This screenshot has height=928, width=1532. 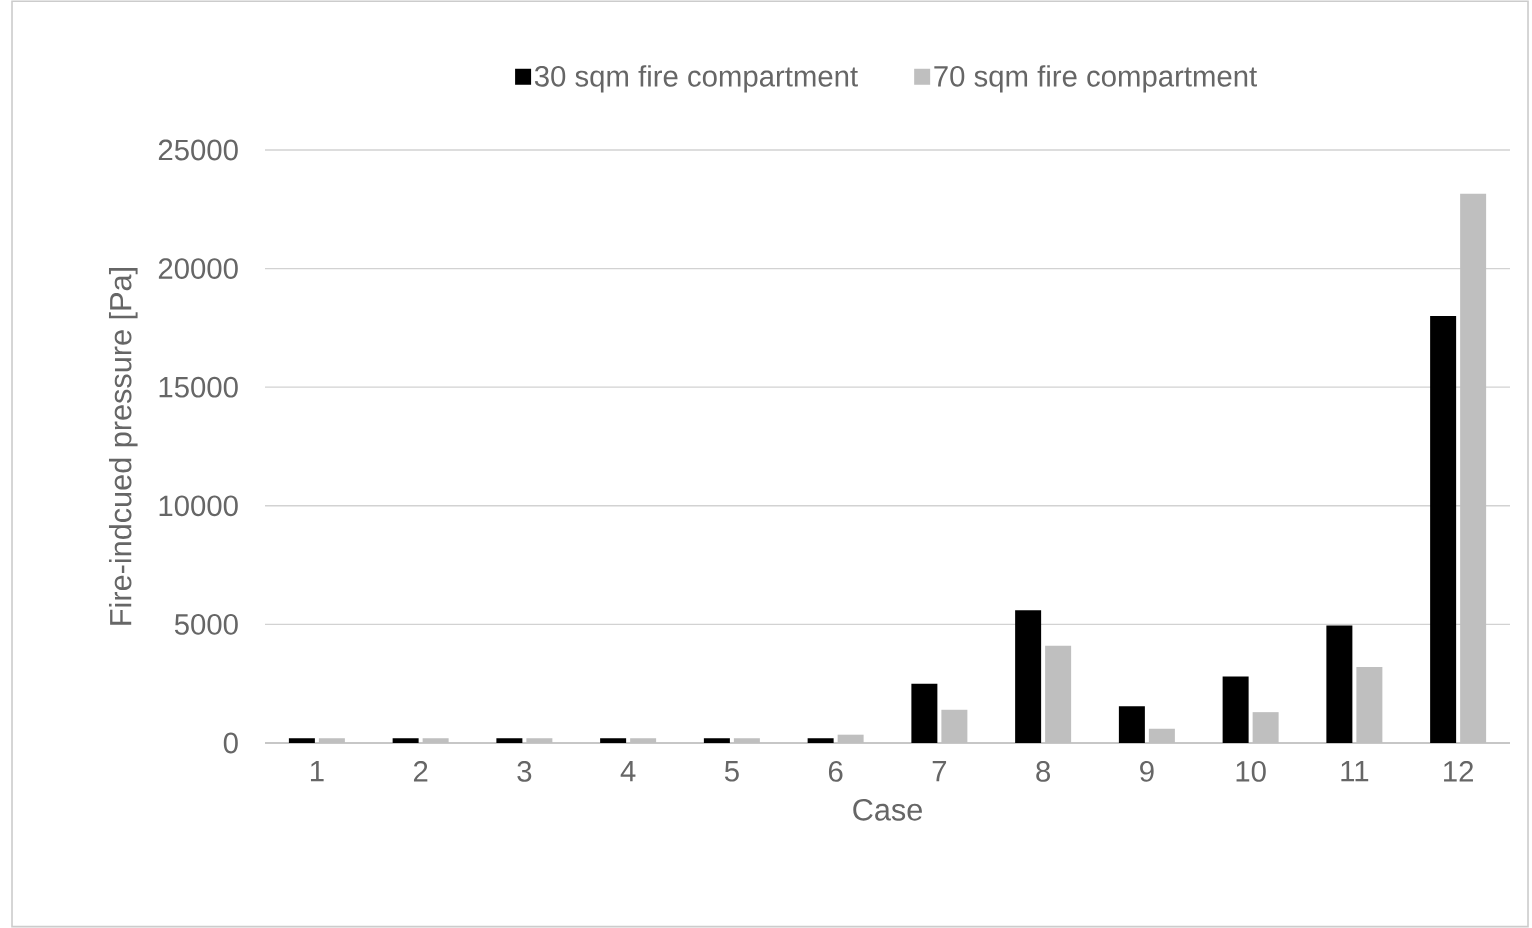 What do you see at coordinates (1355, 771) in the screenshot?
I see `x-tick-label: 11` at bounding box center [1355, 771].